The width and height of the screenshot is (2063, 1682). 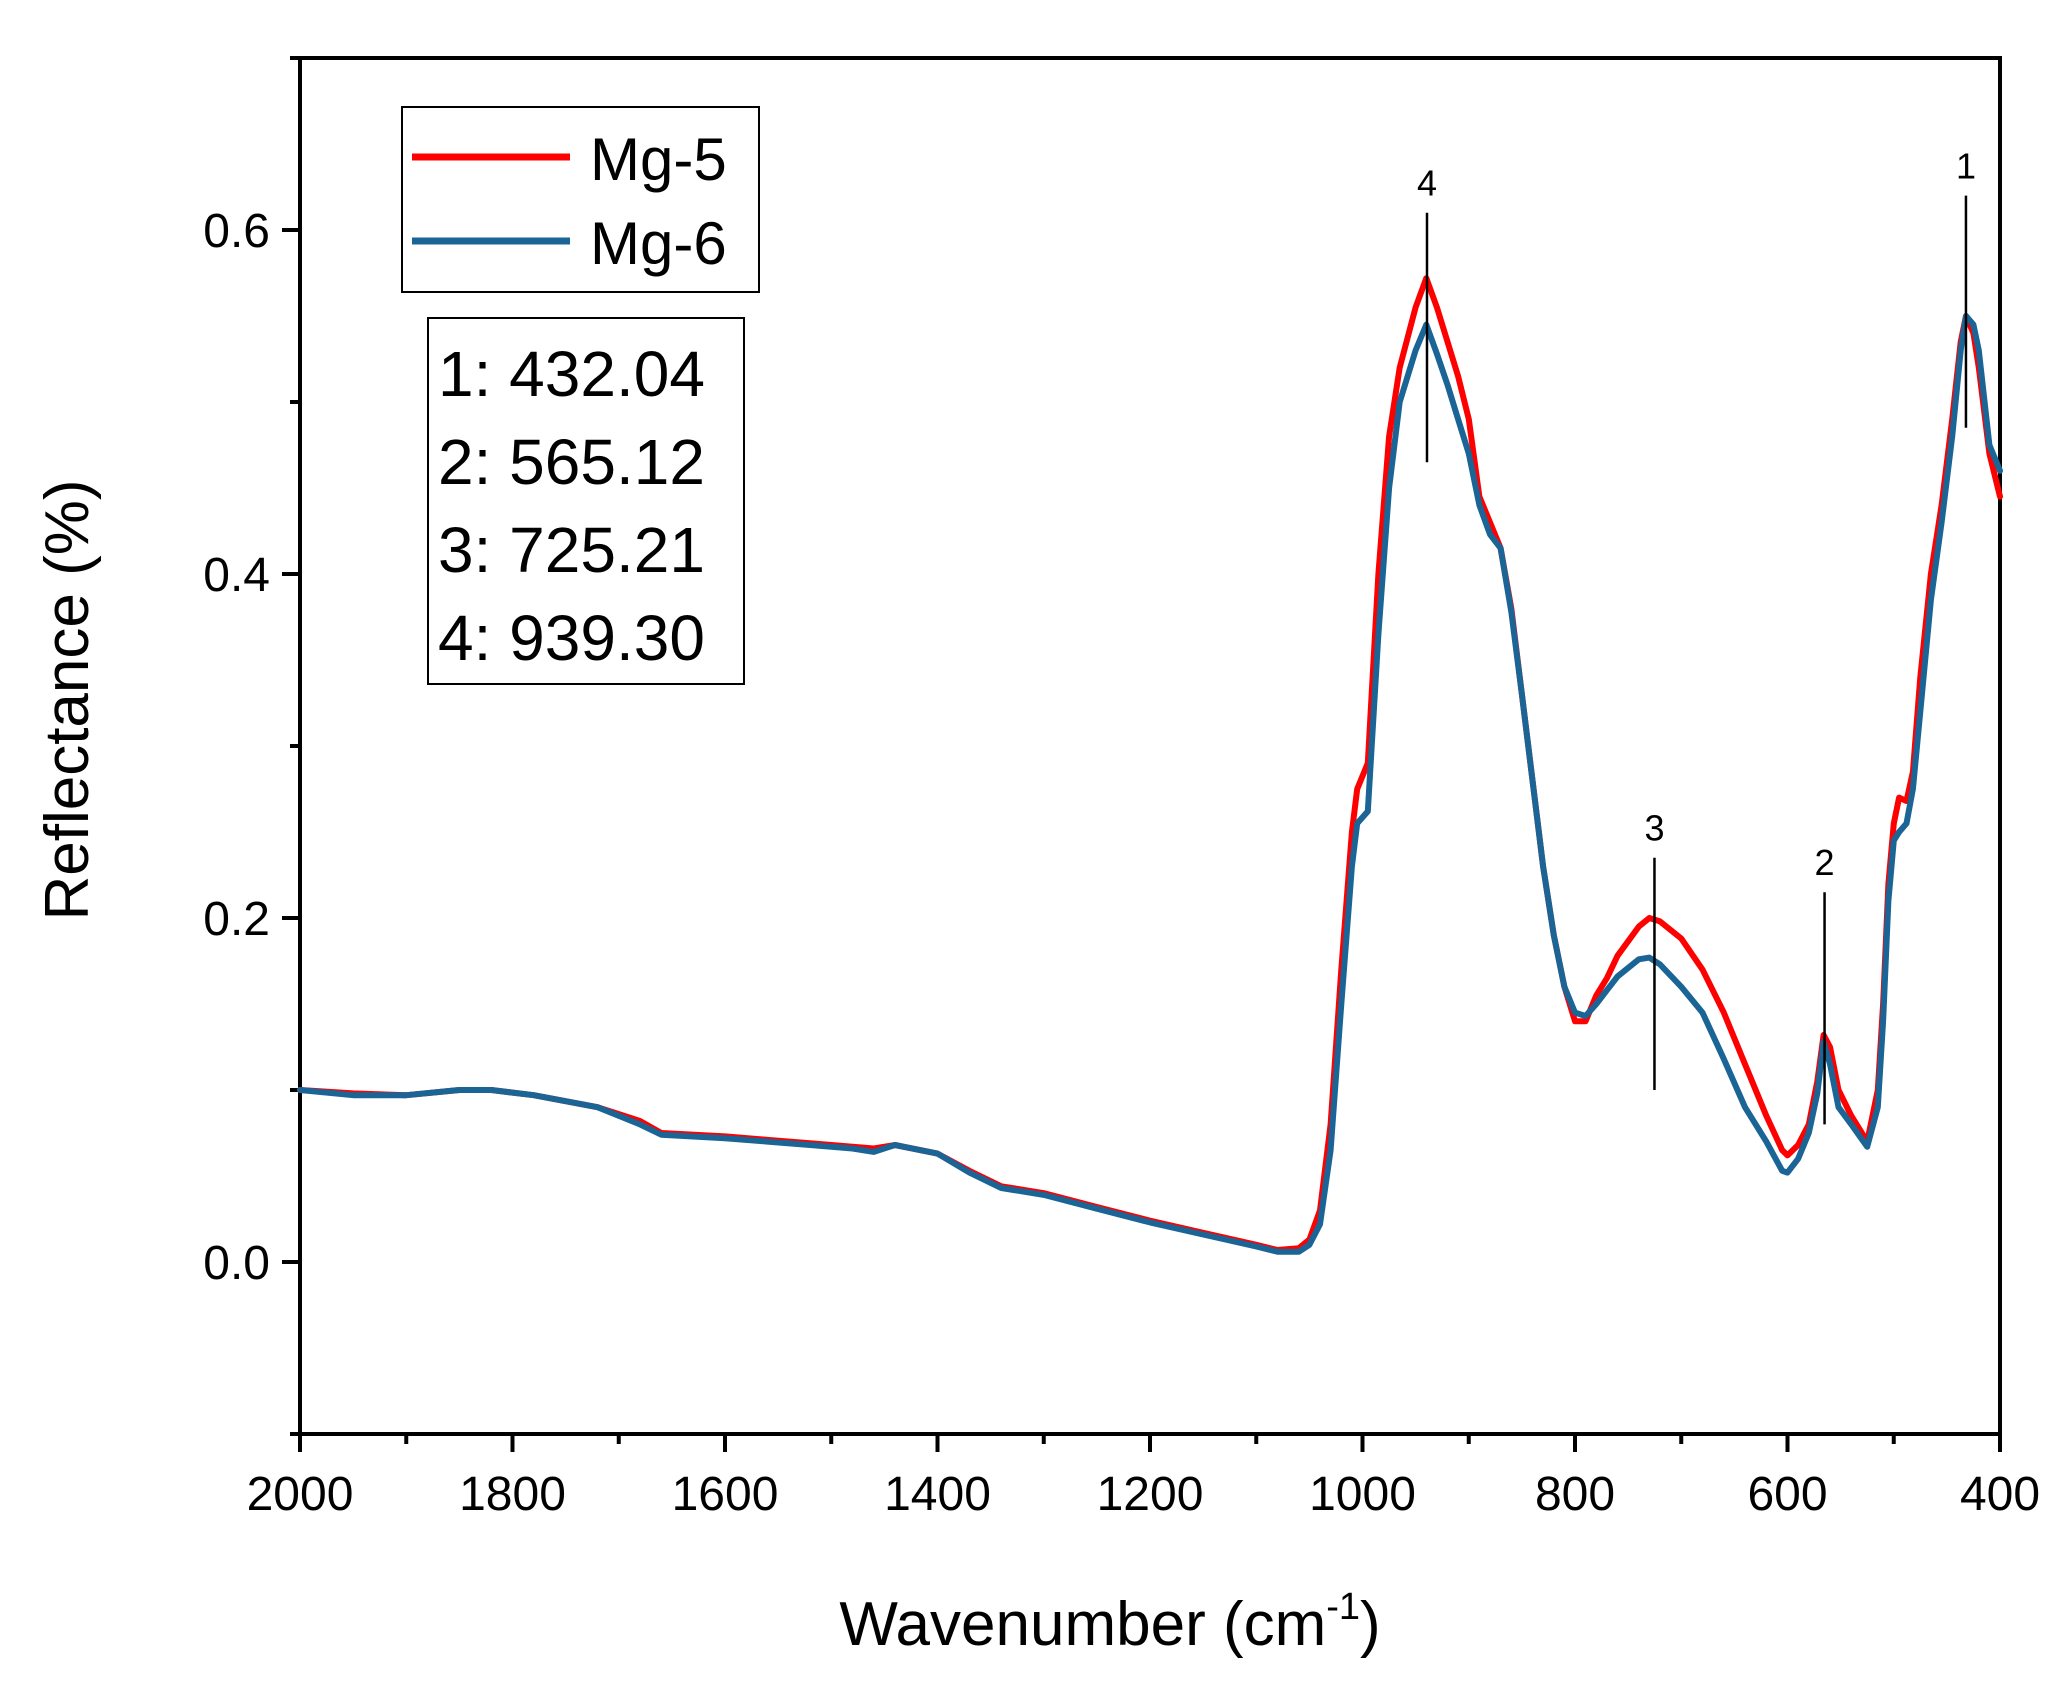 I want to click on peak-label-3: 3, so click(x=1654, y=828).